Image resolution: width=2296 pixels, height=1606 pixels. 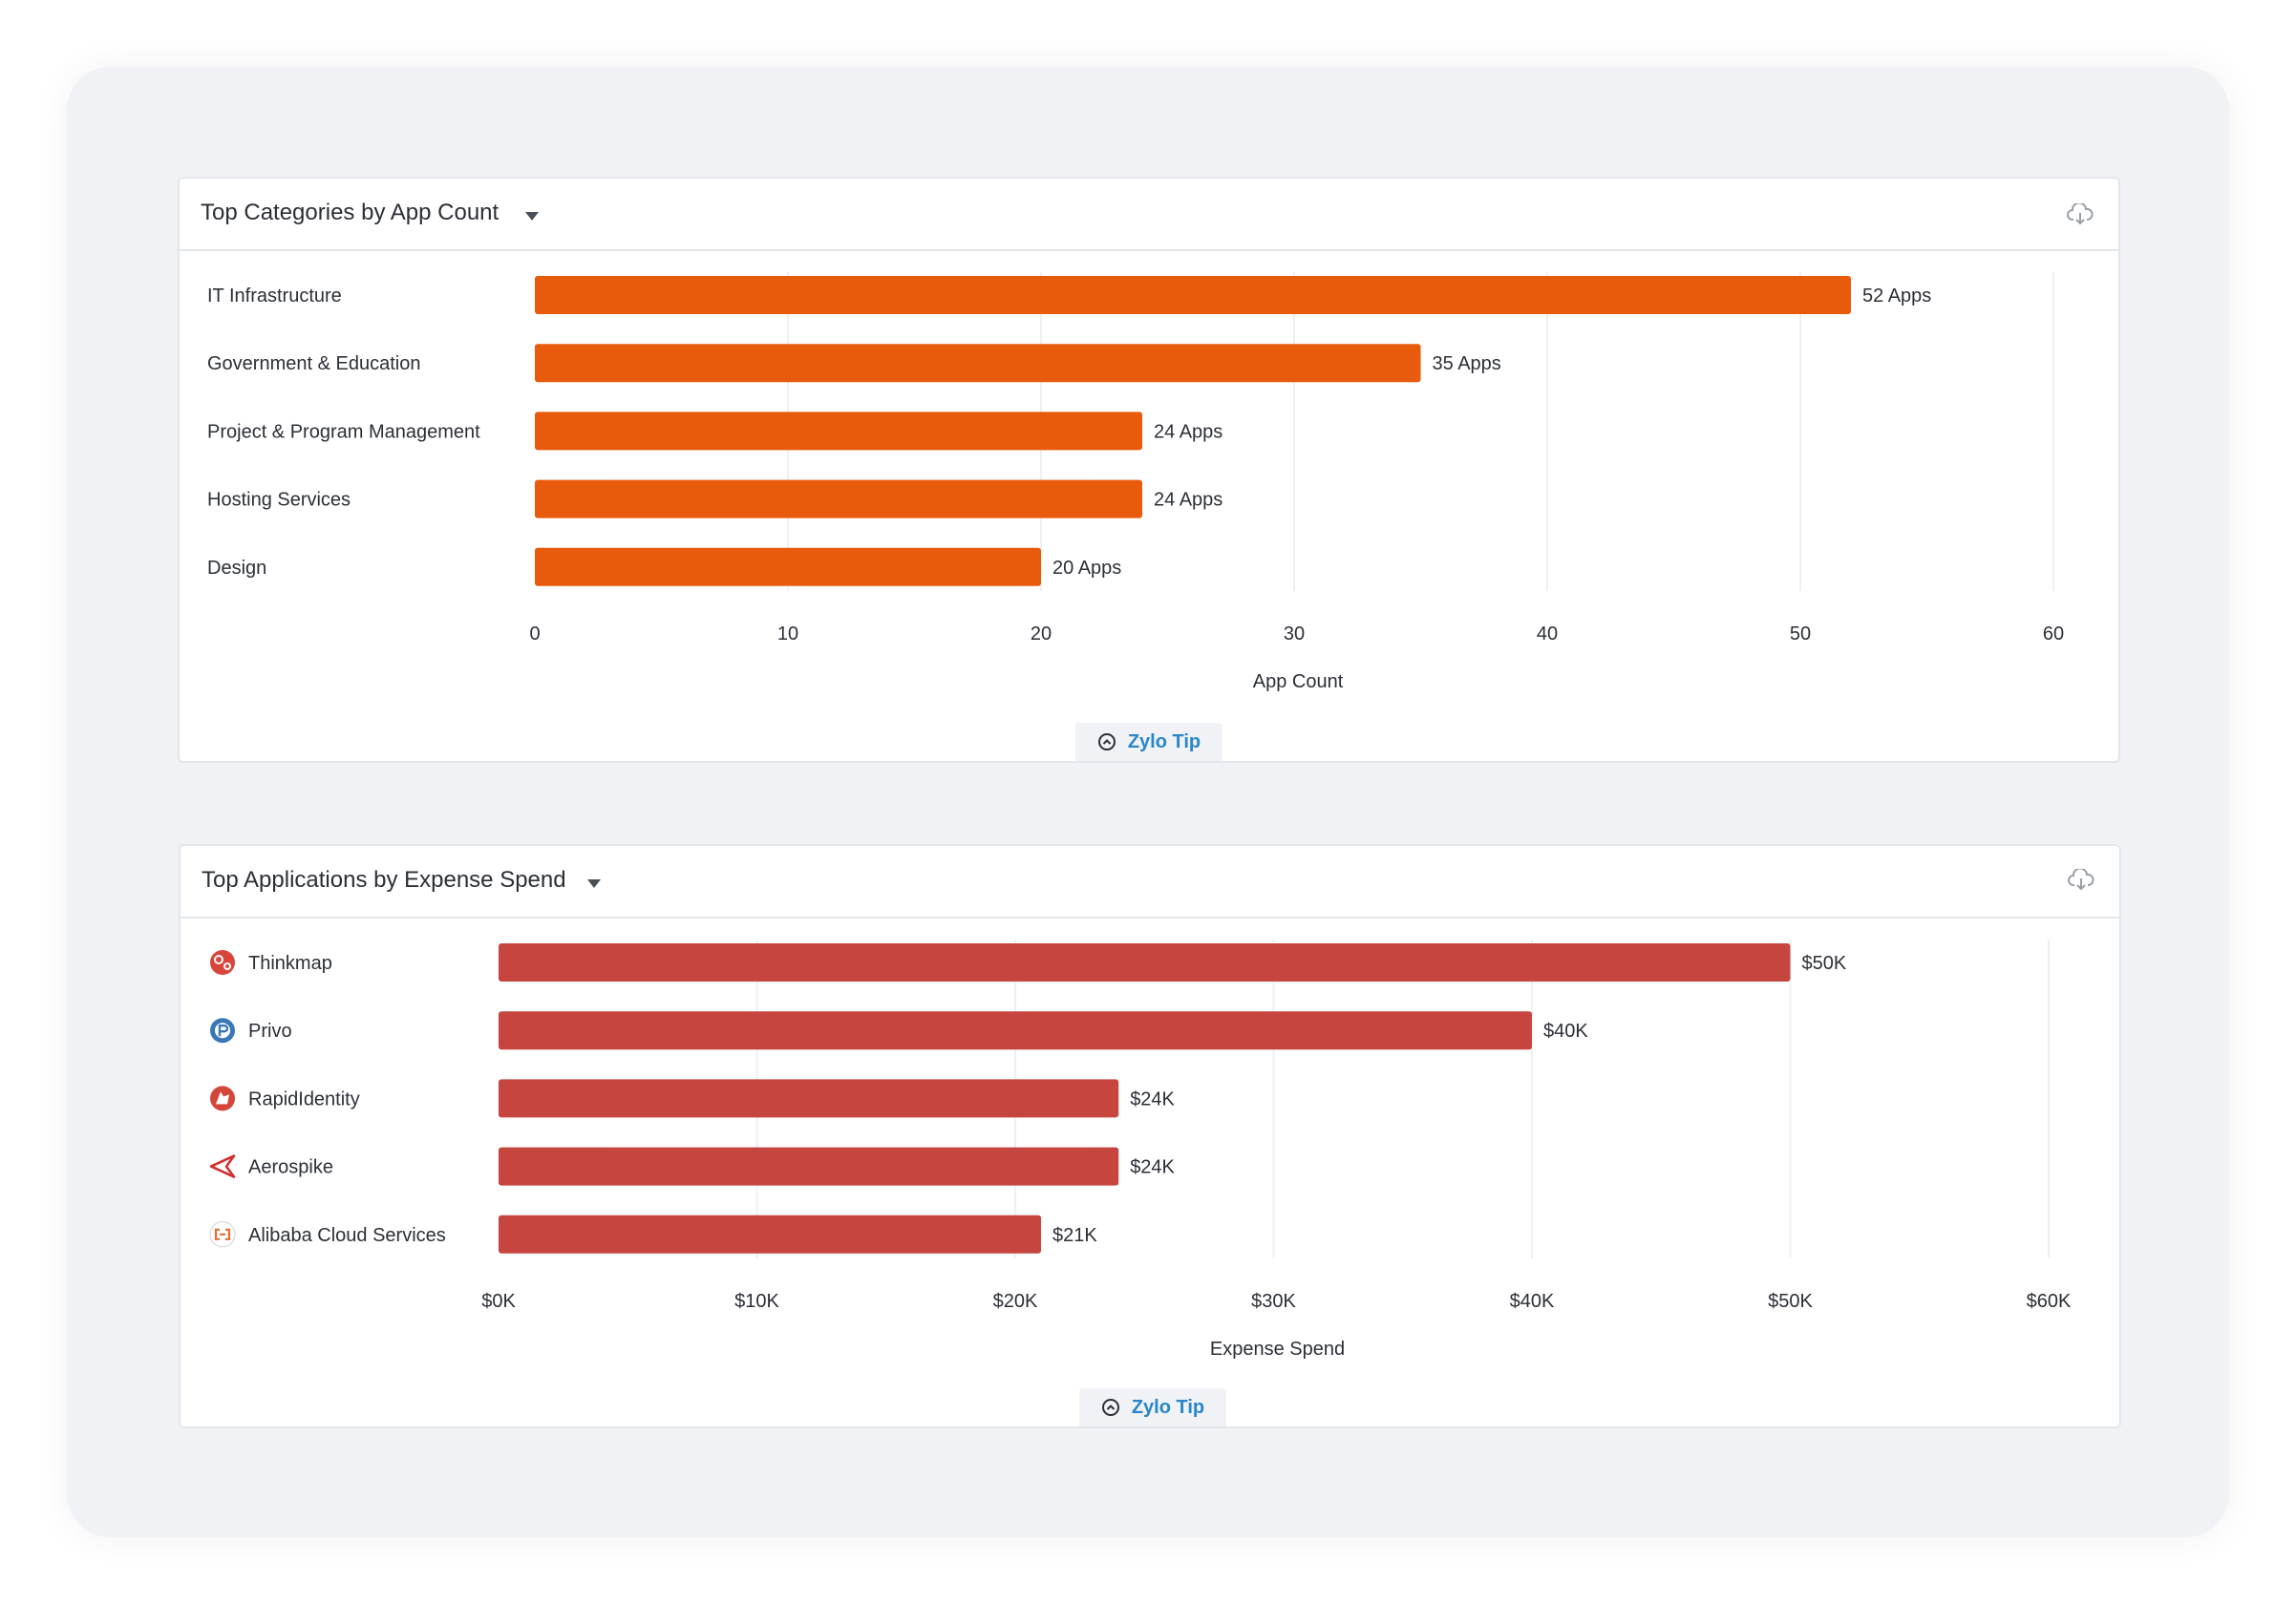 I want to click on alibaba-cloud-logo-icon, so click(x=222, y=1234).